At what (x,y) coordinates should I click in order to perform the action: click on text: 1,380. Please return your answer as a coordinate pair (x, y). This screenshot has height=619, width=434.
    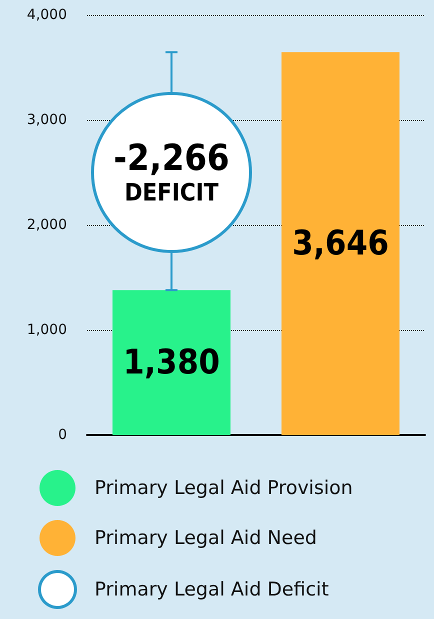
    Looking at the image, I should click on (171, 362).